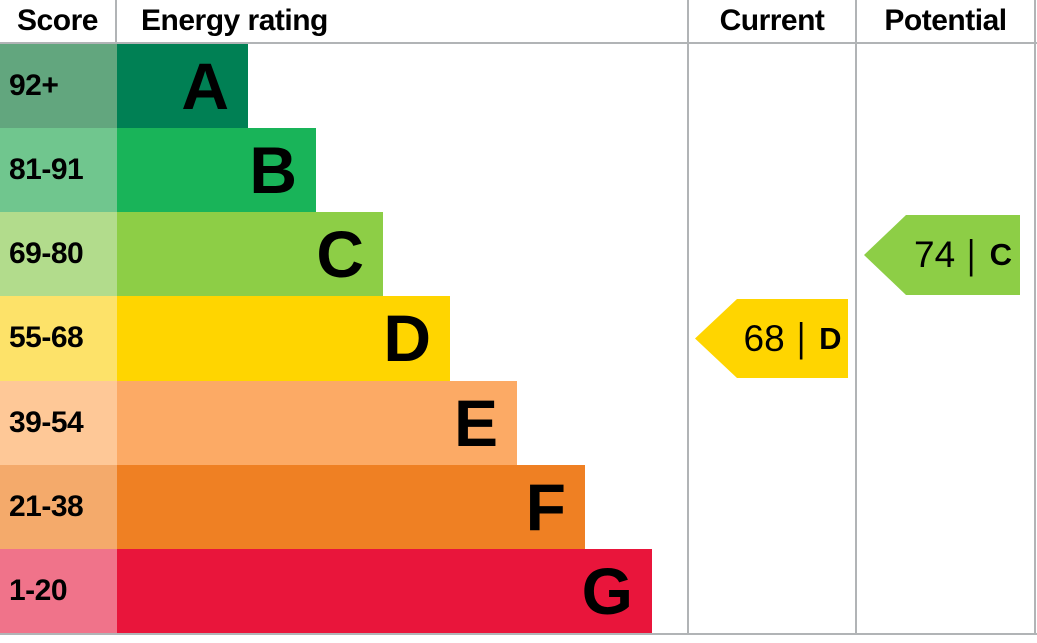 The width and height of the screenshot is (1037, 643). I want to click on band-a-score-range: 92+, so click(34, 86).